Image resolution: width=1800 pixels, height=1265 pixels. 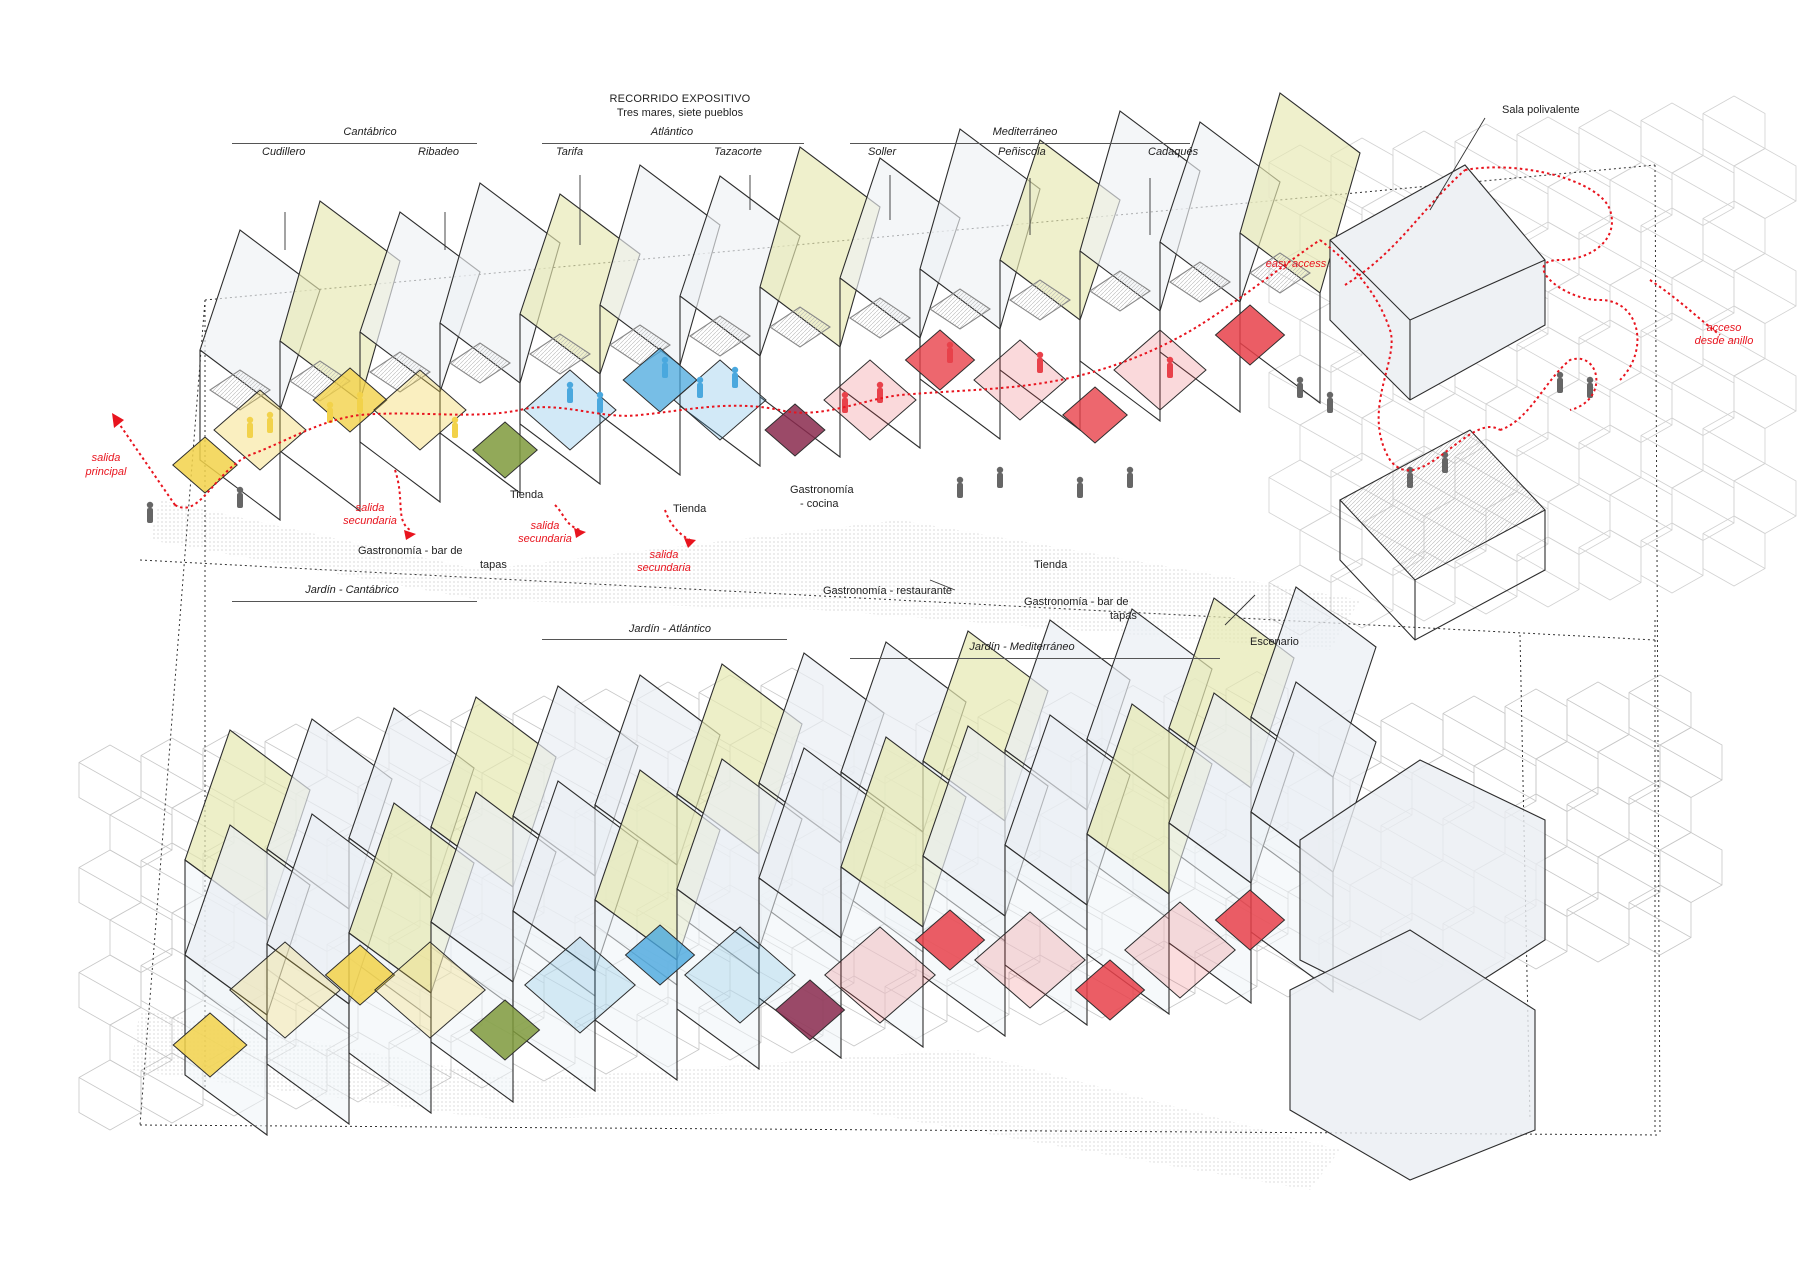 What do you see at coordinates (1123, 616) in the screenshot?
I see `label-gastro-bar-2b: tapas` at bounding box center [1123, 616].